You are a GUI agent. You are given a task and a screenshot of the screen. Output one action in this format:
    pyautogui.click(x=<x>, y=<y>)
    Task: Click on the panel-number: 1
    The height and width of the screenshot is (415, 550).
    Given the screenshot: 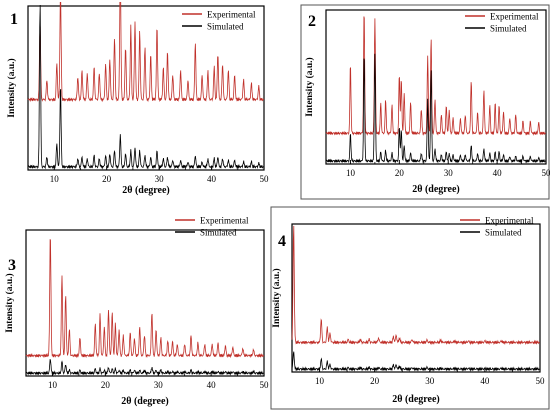 What is the action you would take?
    pyautogui.click(x=14, y=19)
    